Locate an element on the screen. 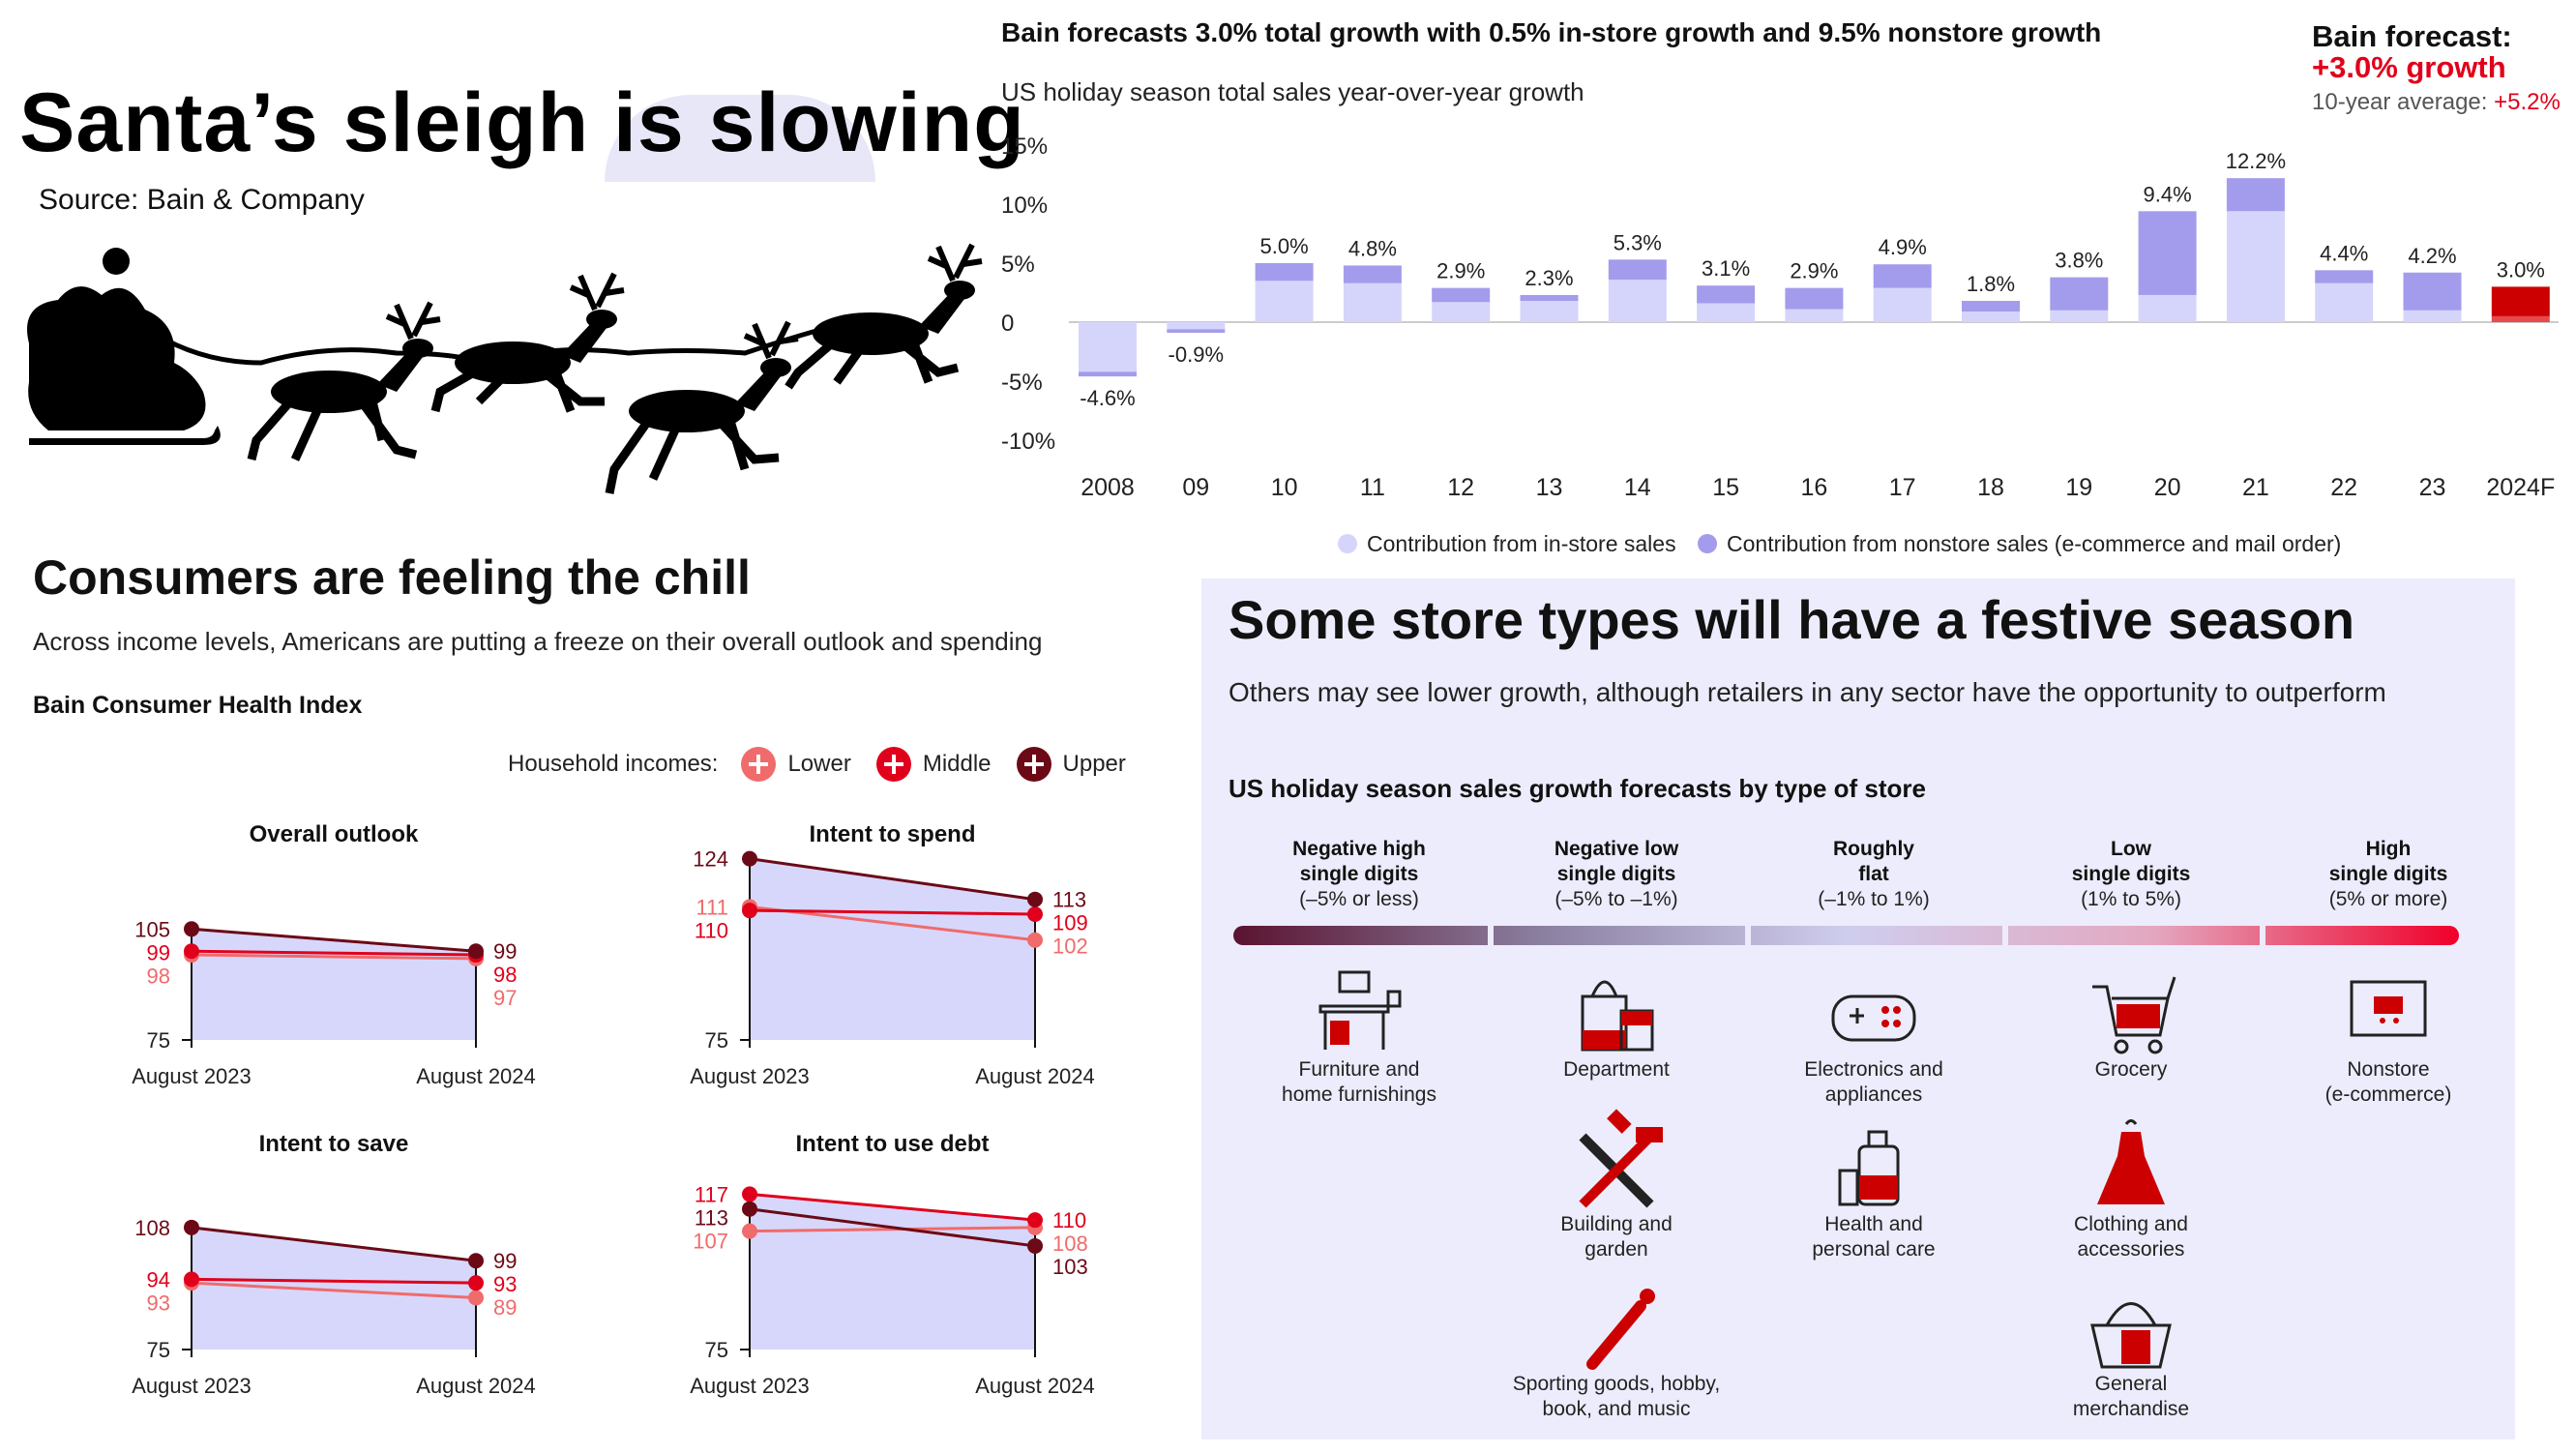 The image size is (2576, 1454). upper-marker-icon is located at coordinates (1033, 764).